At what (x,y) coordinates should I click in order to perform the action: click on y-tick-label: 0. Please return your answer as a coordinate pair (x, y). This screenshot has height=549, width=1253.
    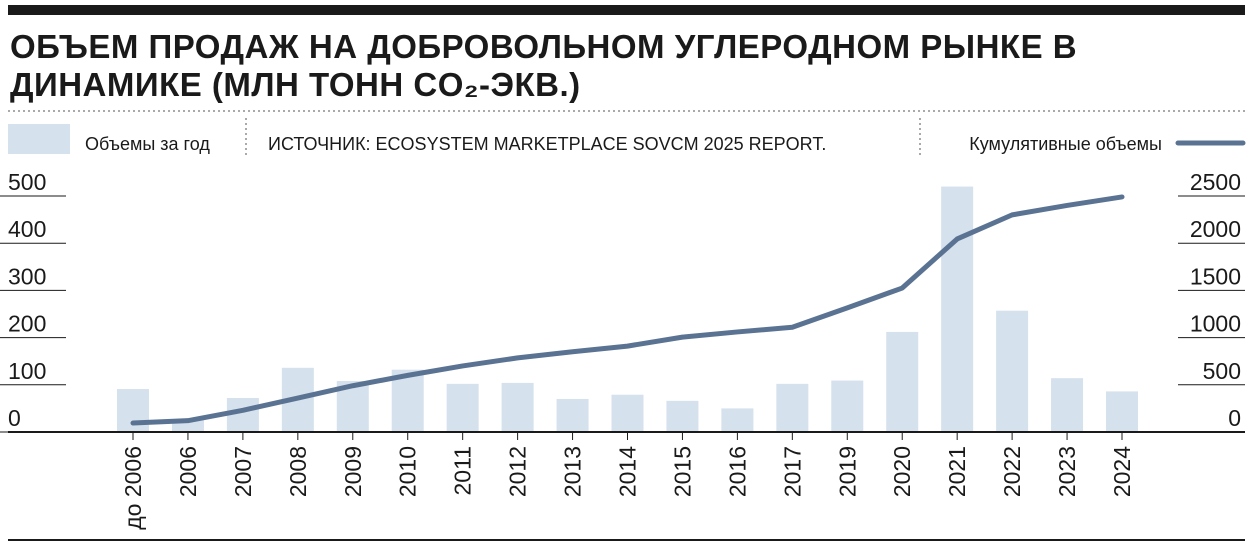
    Looking at the image, I should click on (14, 418).